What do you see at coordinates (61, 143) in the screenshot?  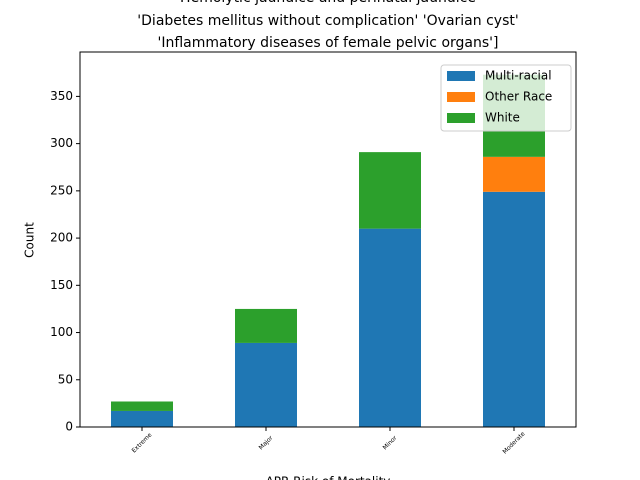 I see `y-tick-label: 300` at bounding box center [61, 143].